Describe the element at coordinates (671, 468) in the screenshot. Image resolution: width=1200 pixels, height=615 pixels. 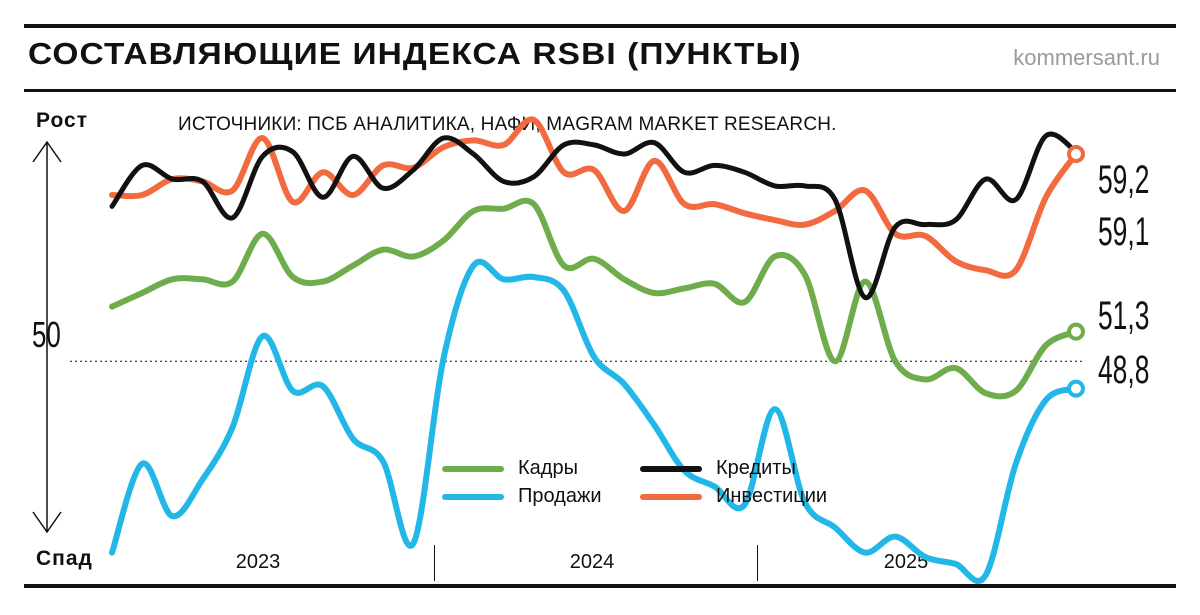
I see `legend-swatch-credits` at that location.